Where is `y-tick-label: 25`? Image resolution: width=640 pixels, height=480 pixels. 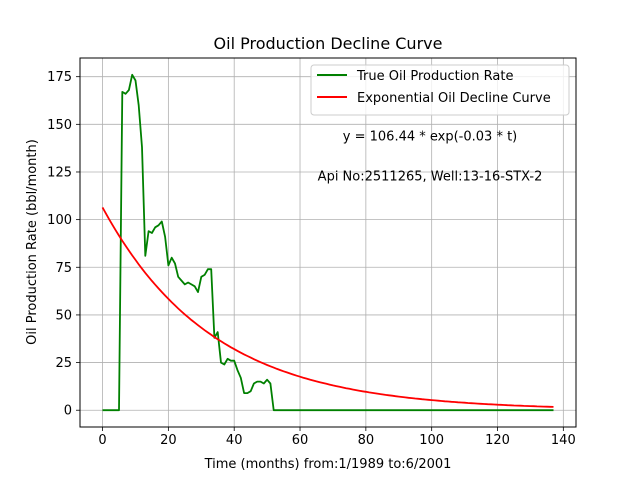
y-tick-label: 25 is located at coordinates (63, 363).